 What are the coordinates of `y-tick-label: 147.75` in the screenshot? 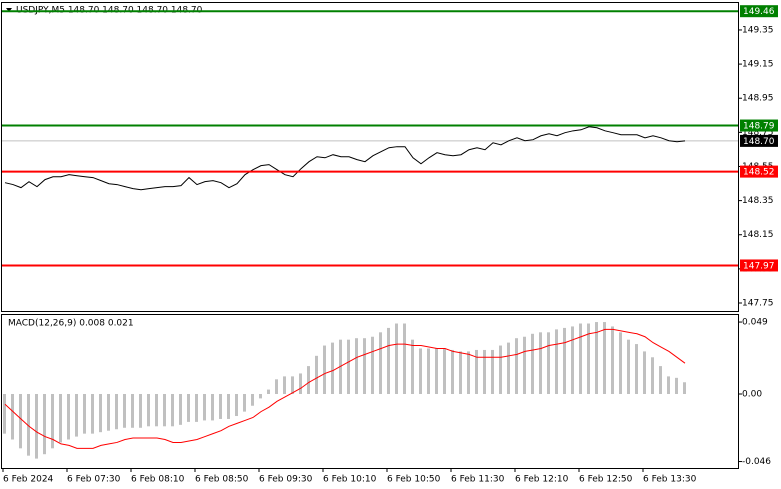 It's located at (758, 304).